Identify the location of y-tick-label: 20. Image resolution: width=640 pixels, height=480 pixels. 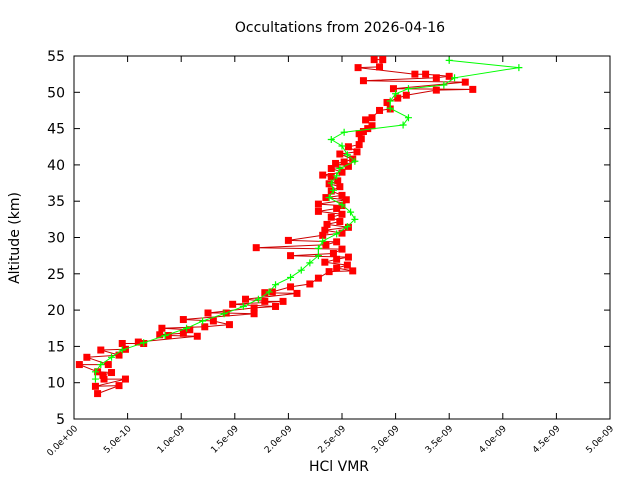
(56, 311).